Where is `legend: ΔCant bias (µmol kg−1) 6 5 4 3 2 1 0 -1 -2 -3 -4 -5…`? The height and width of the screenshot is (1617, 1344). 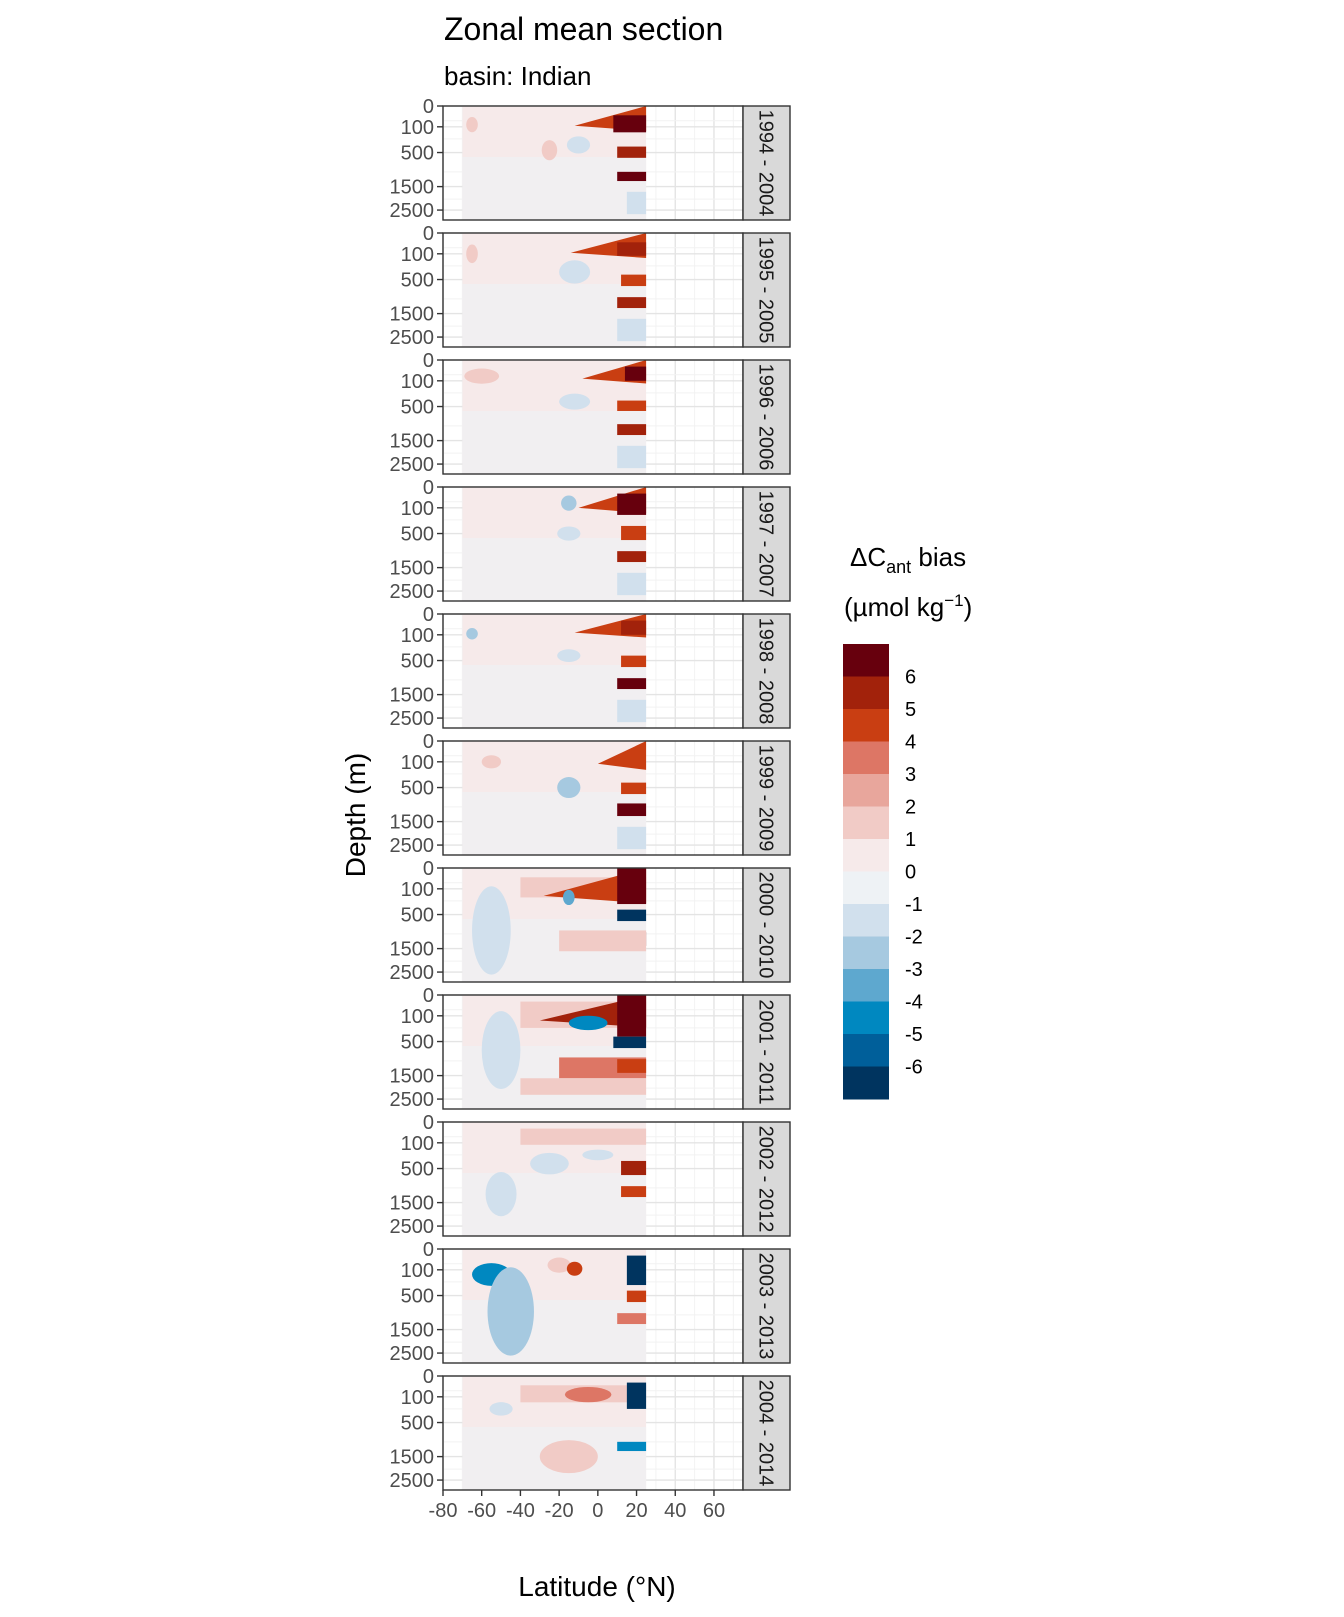 legend: ΔCant bias (µmol kg−1) 6 5 4 3 2 1 0 -1 -2 -3 -4 -5… is located at coordinates (907, 821).